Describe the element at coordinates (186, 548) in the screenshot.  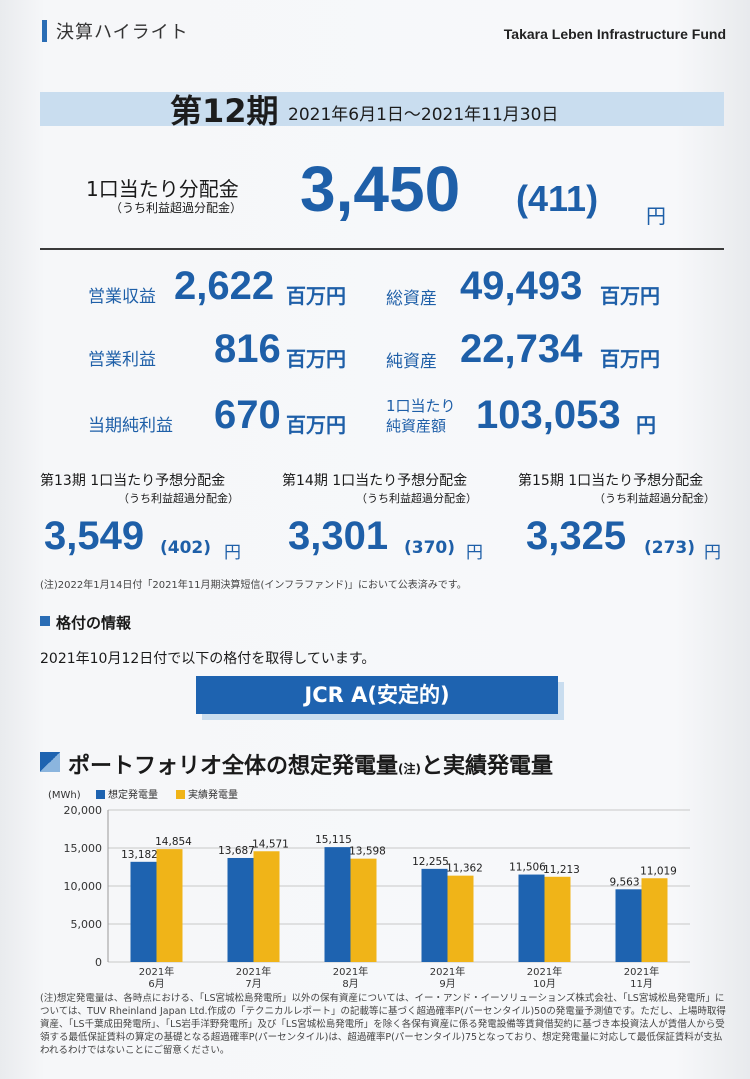
I see `forecast-excess: (402)` at that location.